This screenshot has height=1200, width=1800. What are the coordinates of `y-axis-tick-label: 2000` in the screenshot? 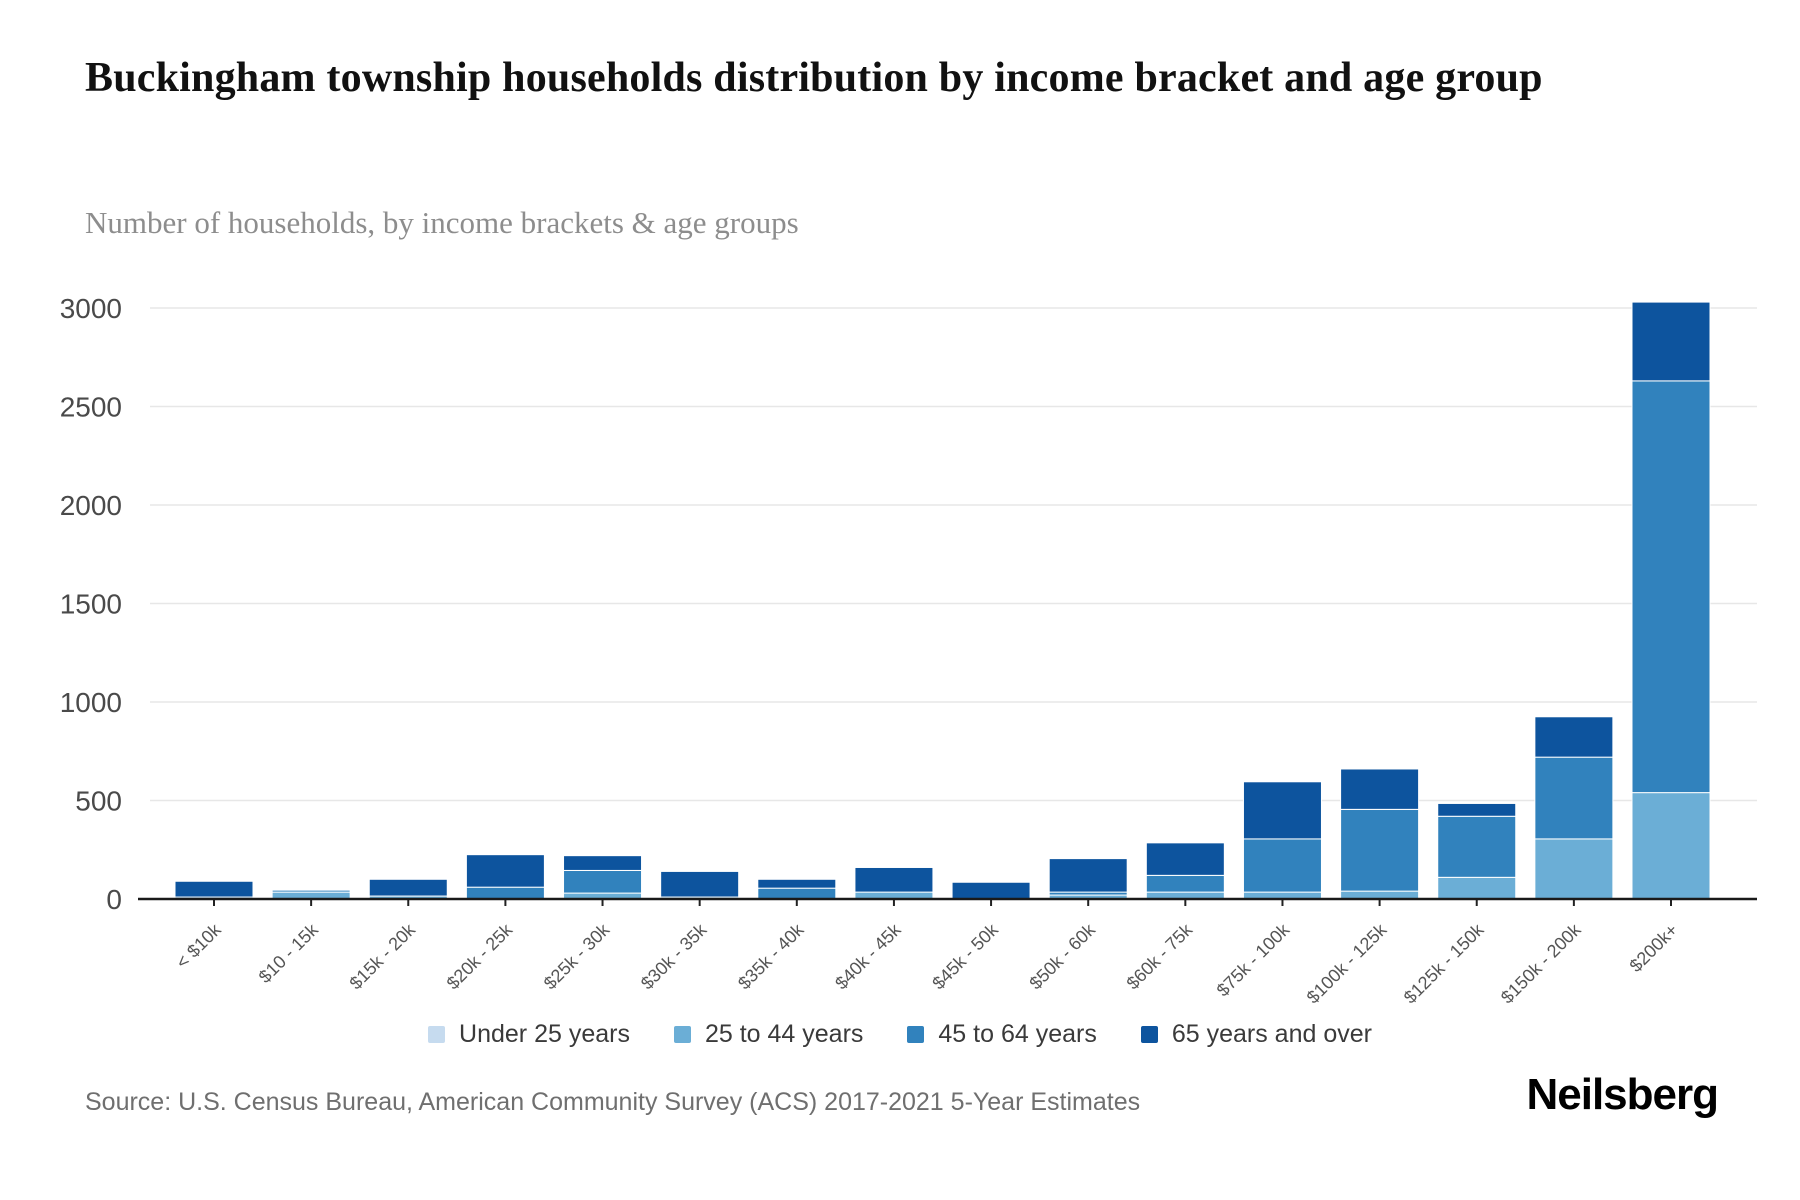 It's located at (91, 505).